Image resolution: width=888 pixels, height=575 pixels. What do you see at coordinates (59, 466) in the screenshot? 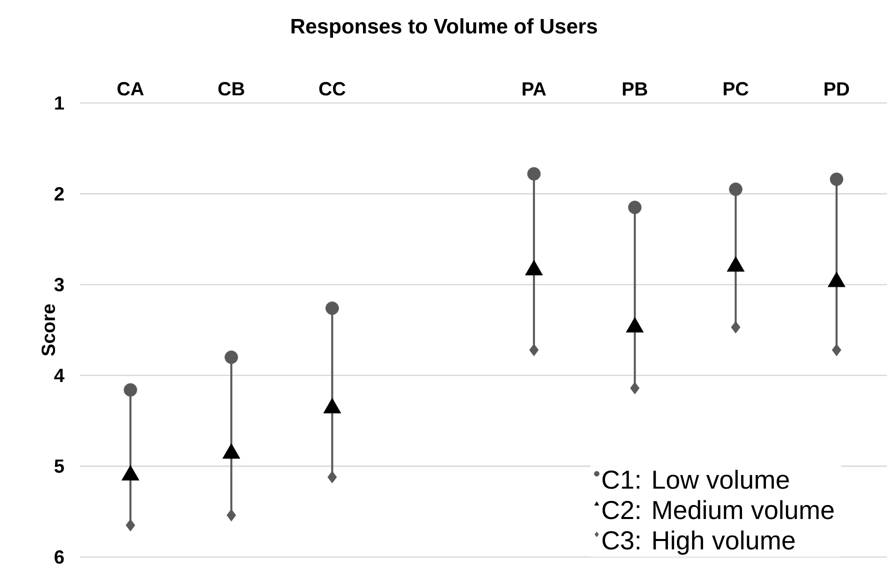
I see `y-tick-label: 5` at bounding box center [59, 466].